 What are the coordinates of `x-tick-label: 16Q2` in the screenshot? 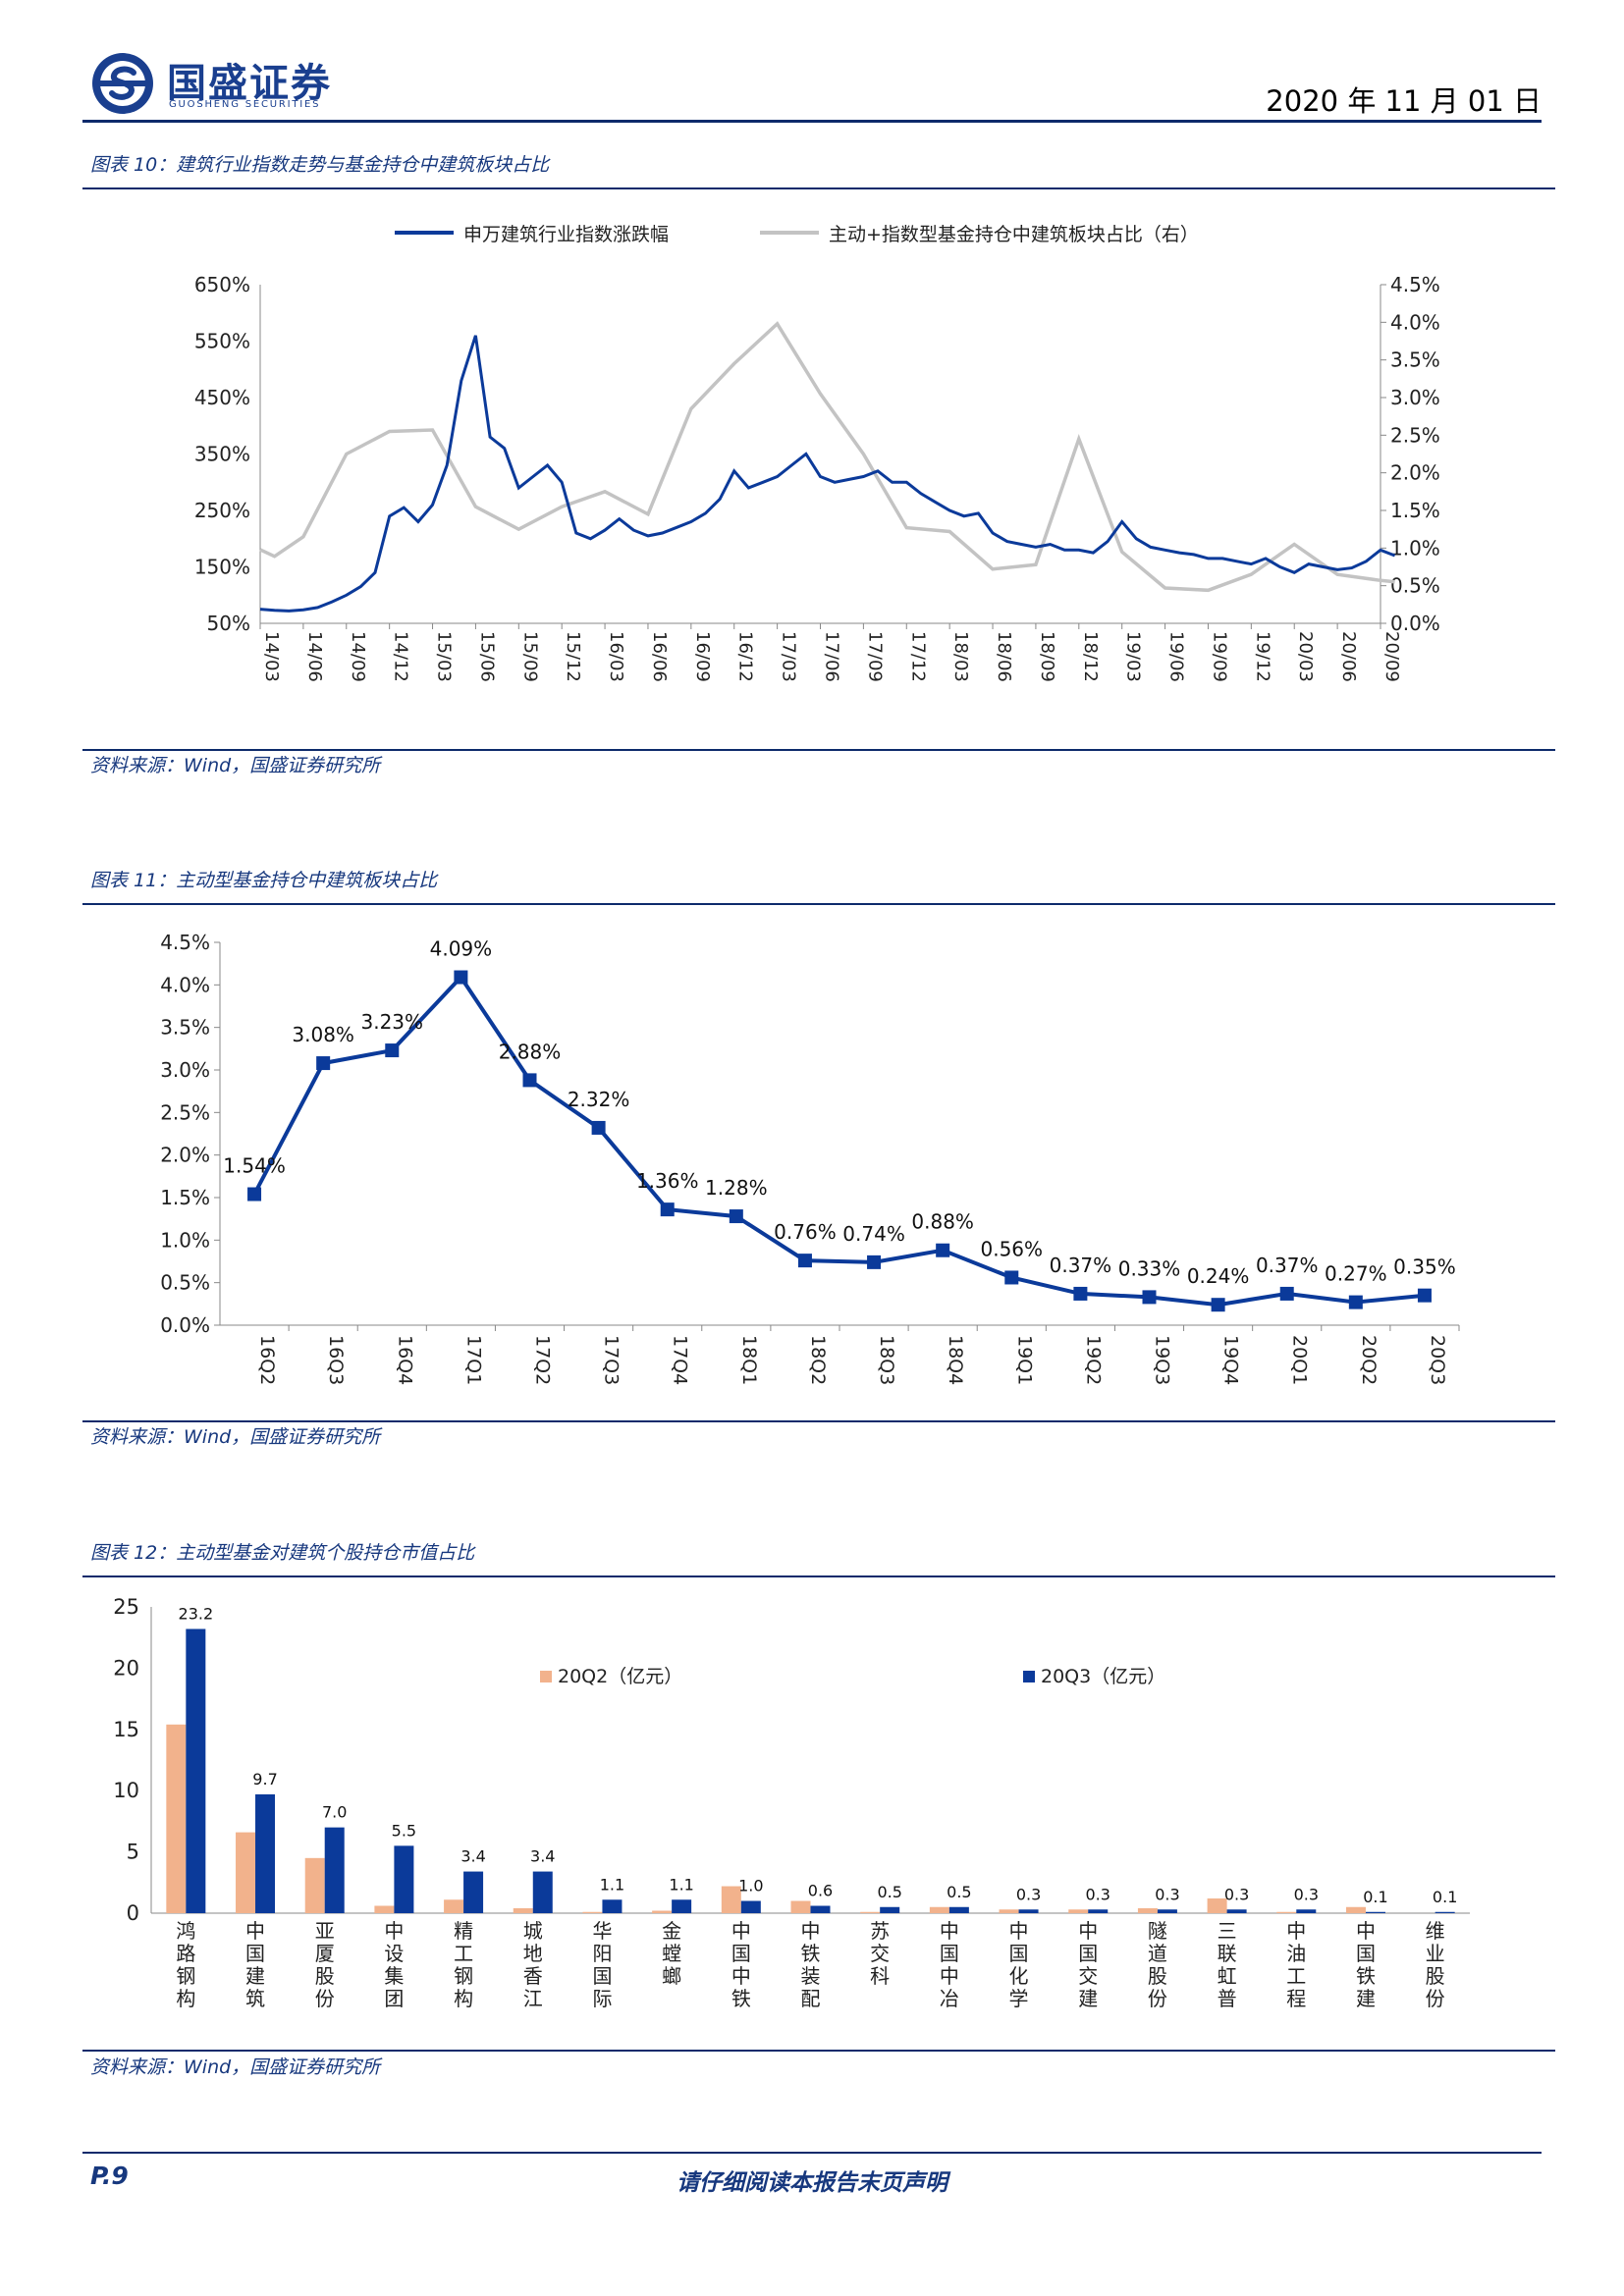 It's located at (267, 1360).